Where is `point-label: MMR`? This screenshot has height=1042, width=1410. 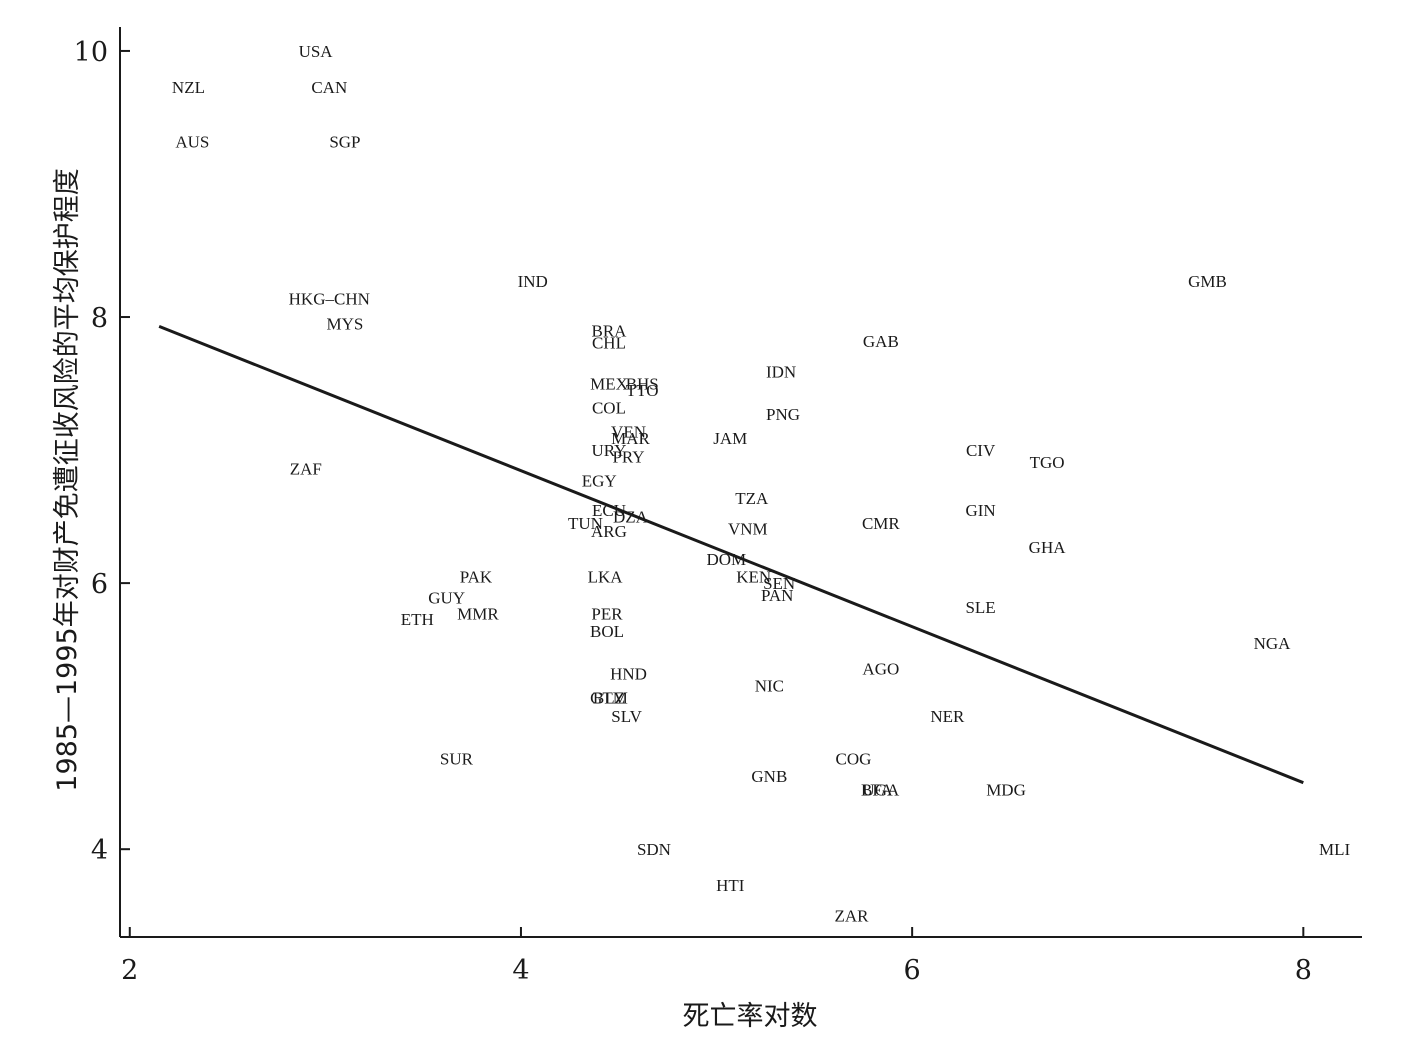
point-label: MMR is located at coordinates (478, 614).